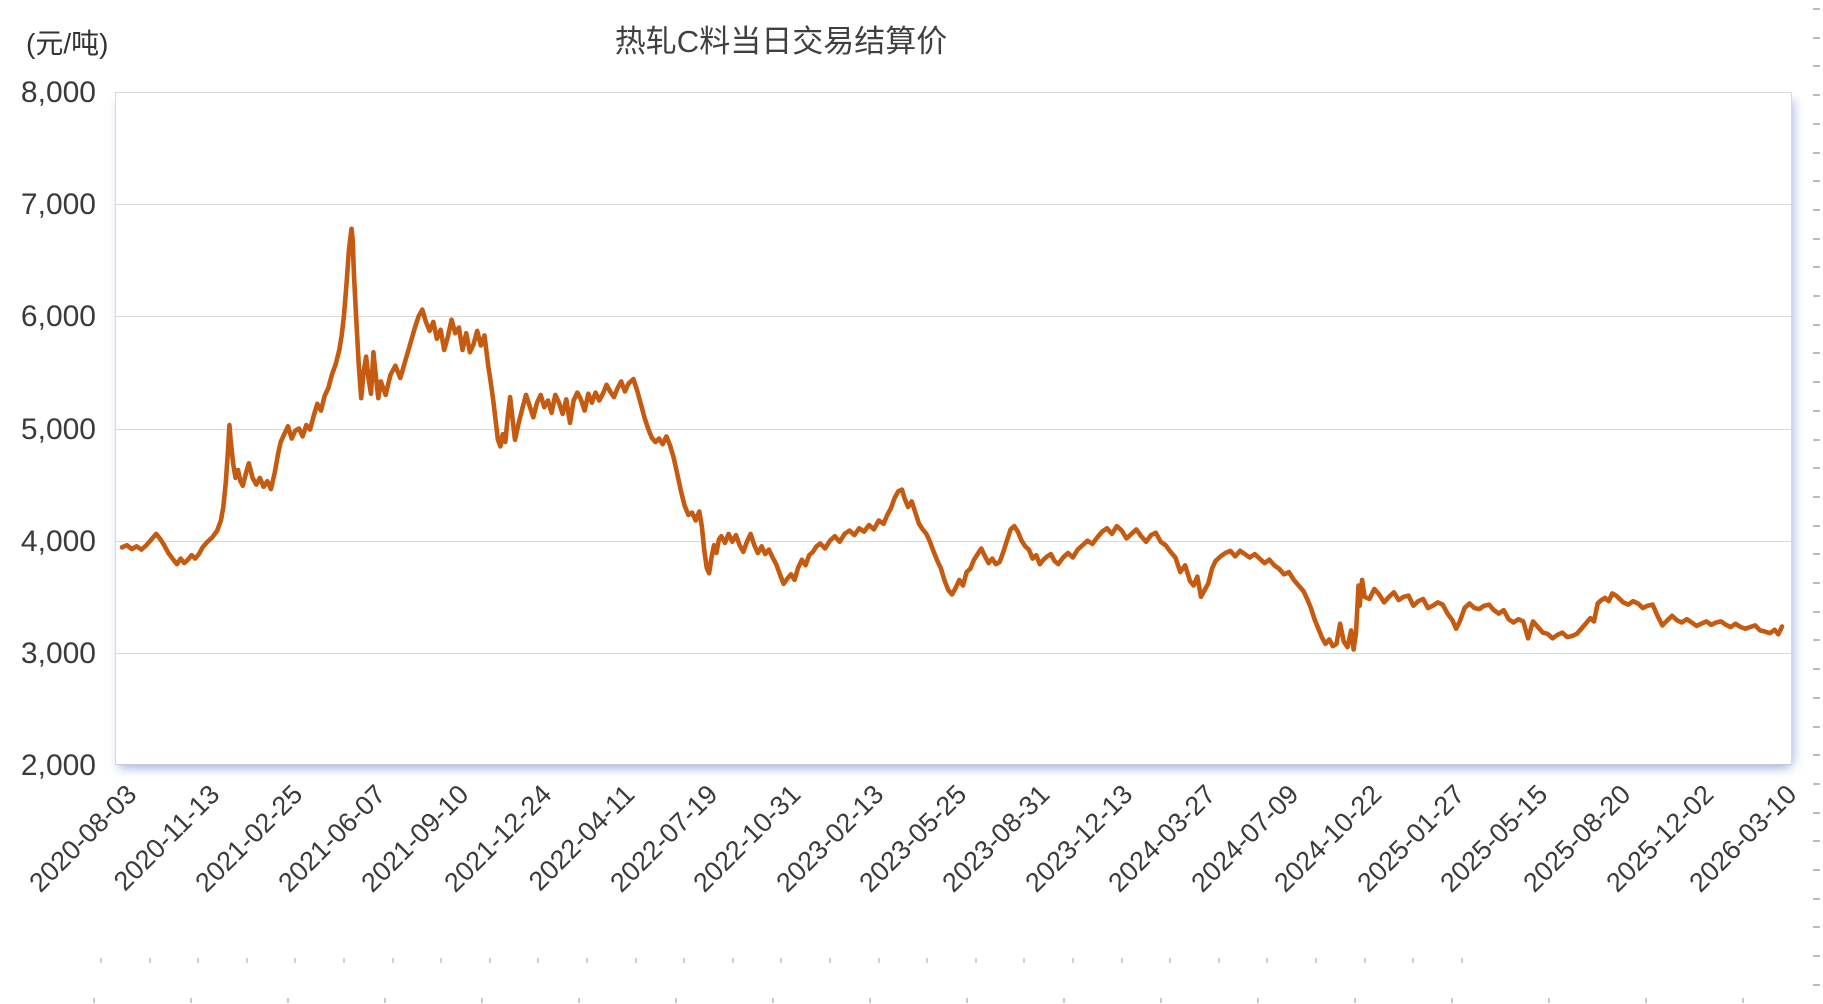 Image resolution: width=1823 pixels, height=1004 pixels. I want to click on y-tick-label-2000: 2,000, so click(58, 765).